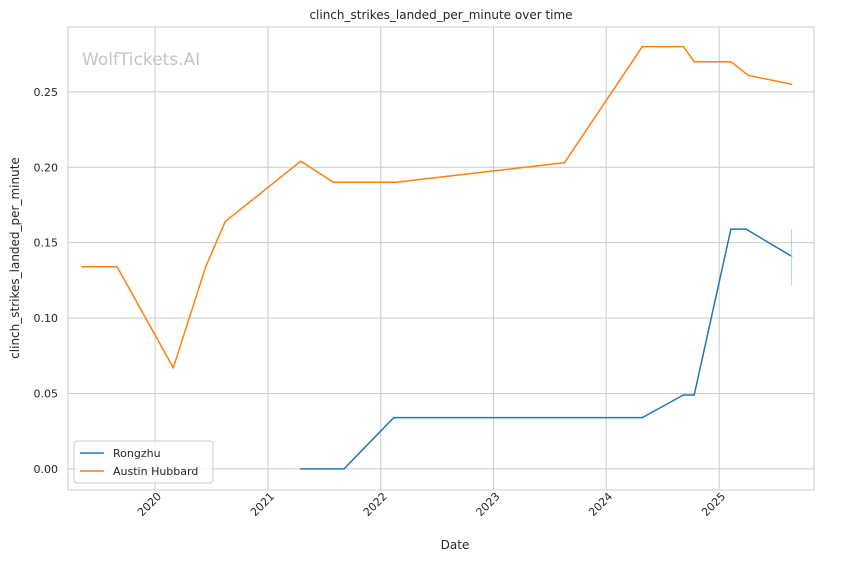 The image size is (852, 561). Describe the element at coordinates (141, 60) in the screenshot. I see `watermark: WolfTickets.AI` at that location.